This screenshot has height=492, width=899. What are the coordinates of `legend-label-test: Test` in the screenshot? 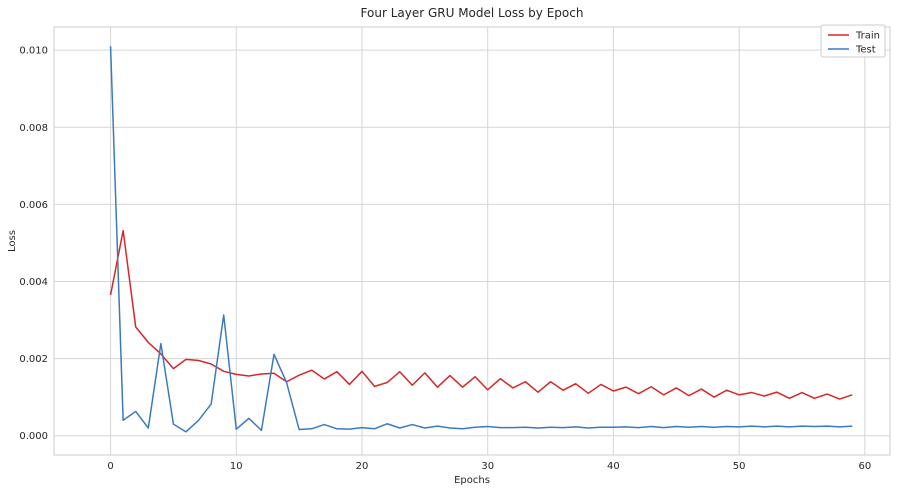 It's located at (865, 50).